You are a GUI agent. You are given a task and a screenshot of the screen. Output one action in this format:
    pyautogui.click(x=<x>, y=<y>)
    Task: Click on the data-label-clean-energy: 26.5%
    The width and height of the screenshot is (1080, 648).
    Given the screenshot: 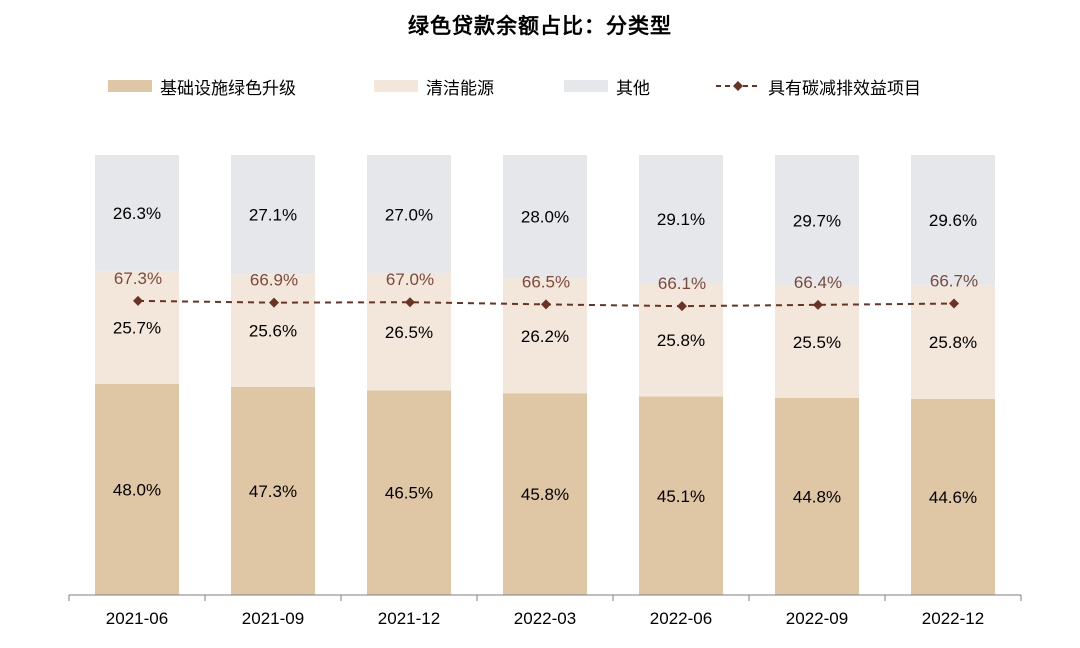 What is the action you would take?
    pyautogui.click(x=409, y=332)
    